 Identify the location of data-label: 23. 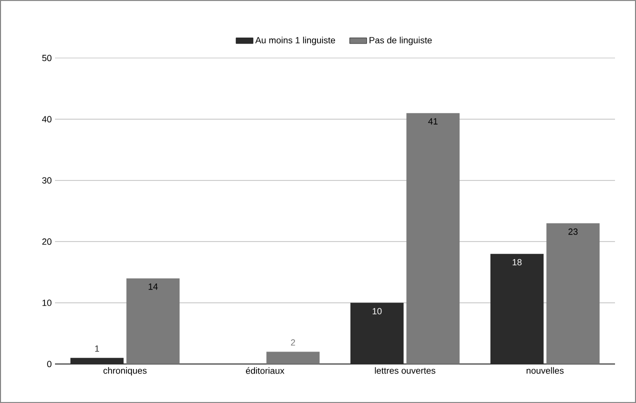
(573, 231).